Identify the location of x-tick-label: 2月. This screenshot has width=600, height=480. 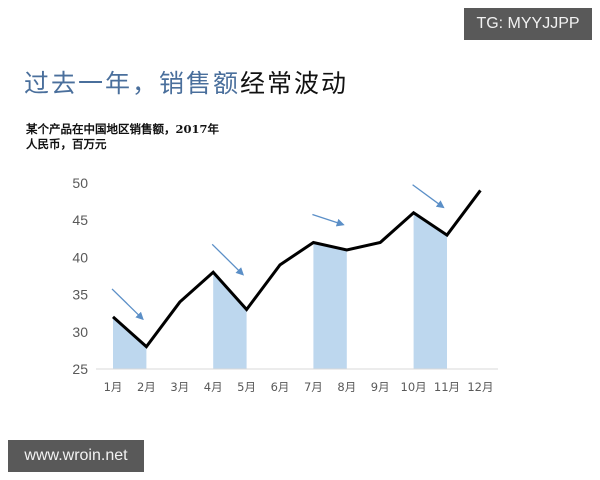
(146, 387).